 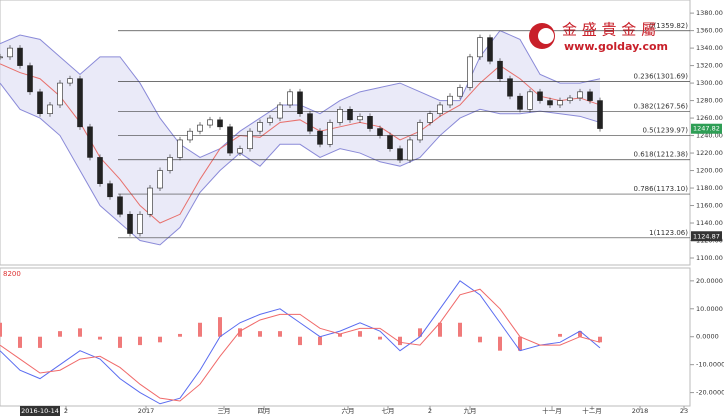 I want to click on fib-label: 0.618(1212.38), so click(x=661, y=155).